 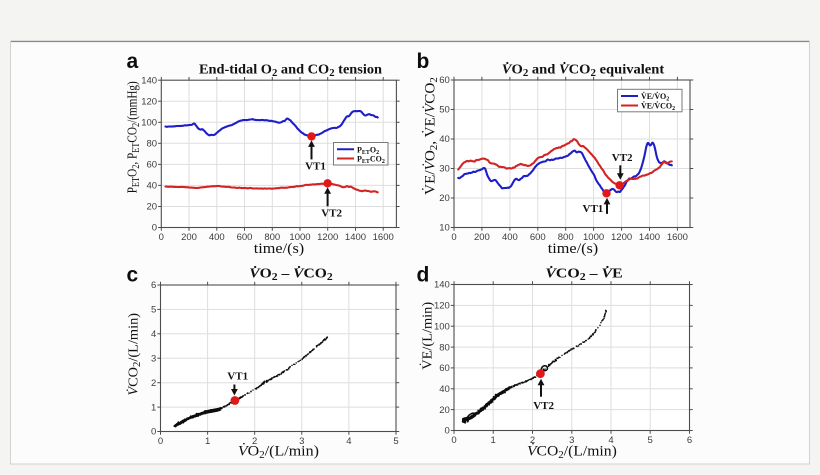 What do you see at coordinates (133, 275) in the screenshot?
I see `svg-text: c` at bounding box center [133, 275].